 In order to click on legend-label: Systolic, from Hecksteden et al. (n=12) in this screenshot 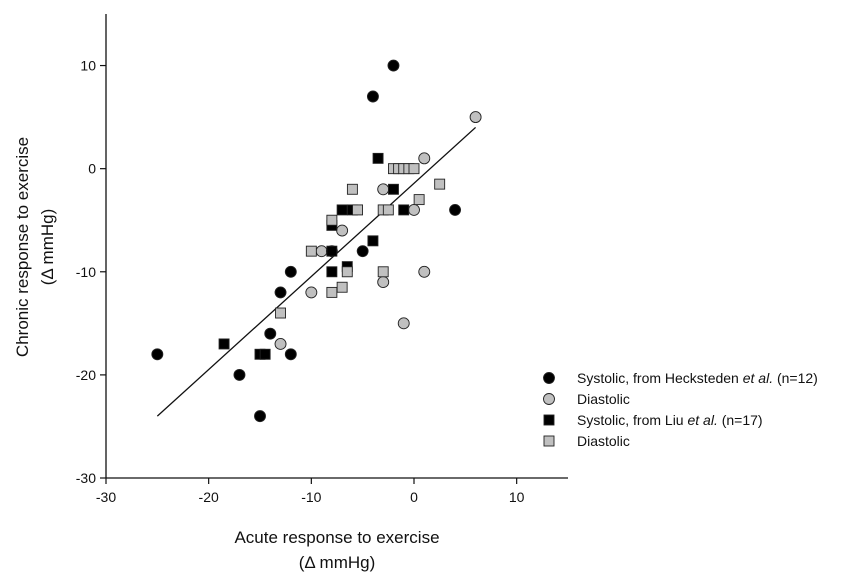, I will do `click(697, 378)`.